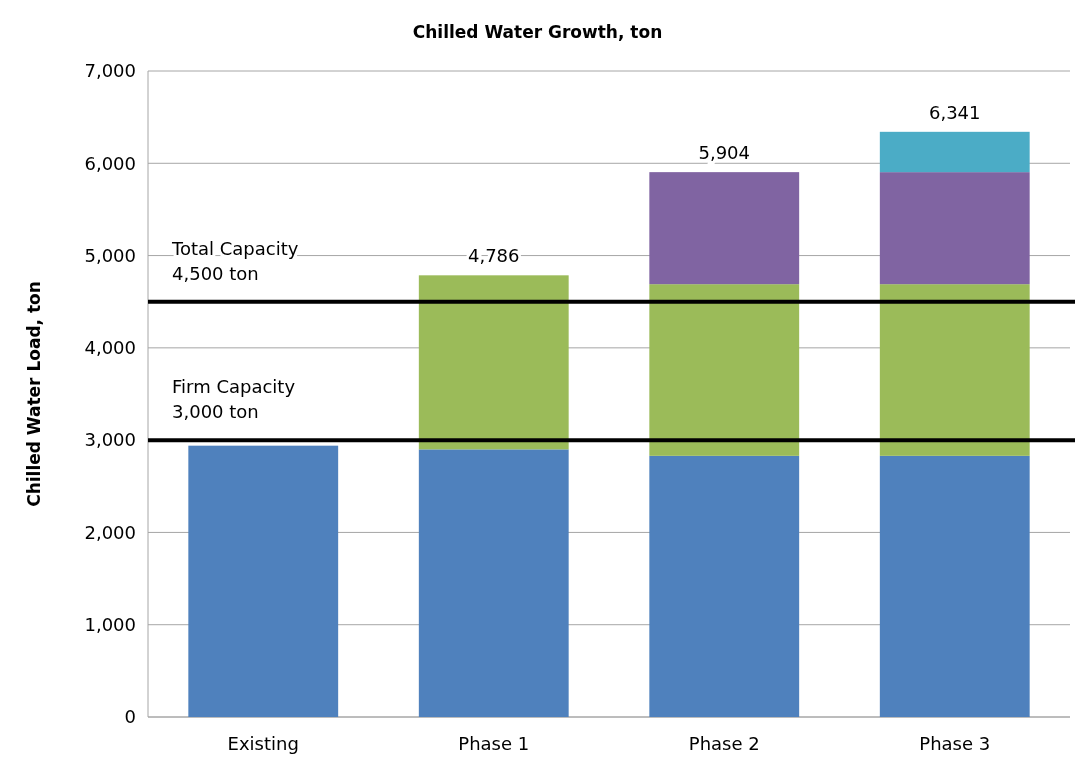 This screenshot has height=774, width=1075. I want to click on y-tick-label: 0, so click(130, 717).